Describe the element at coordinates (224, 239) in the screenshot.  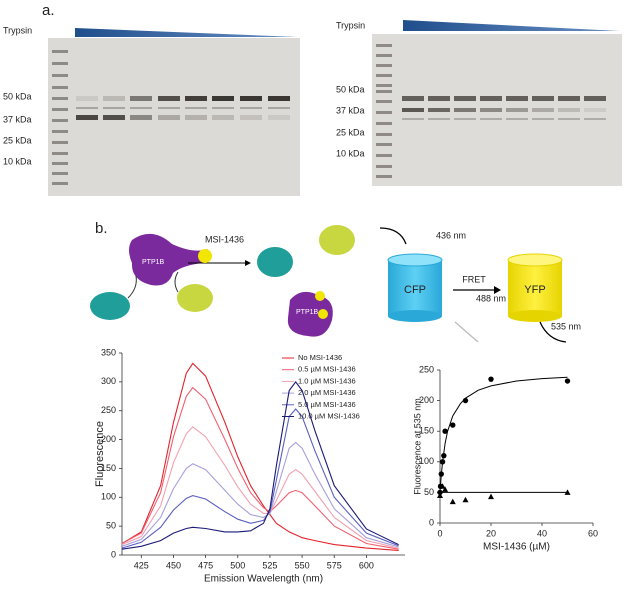
I see `compound-label: MSI-1436` at that location.